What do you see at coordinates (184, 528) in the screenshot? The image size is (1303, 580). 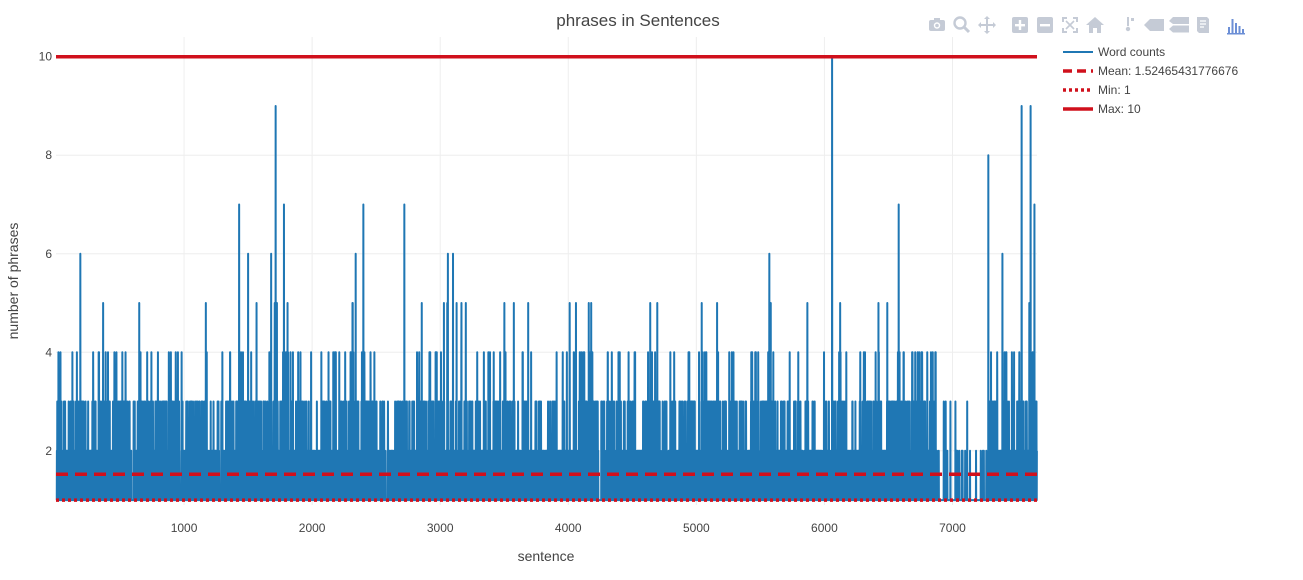 I see `x-tick-label: 1000` at bounding box center [184, 528].